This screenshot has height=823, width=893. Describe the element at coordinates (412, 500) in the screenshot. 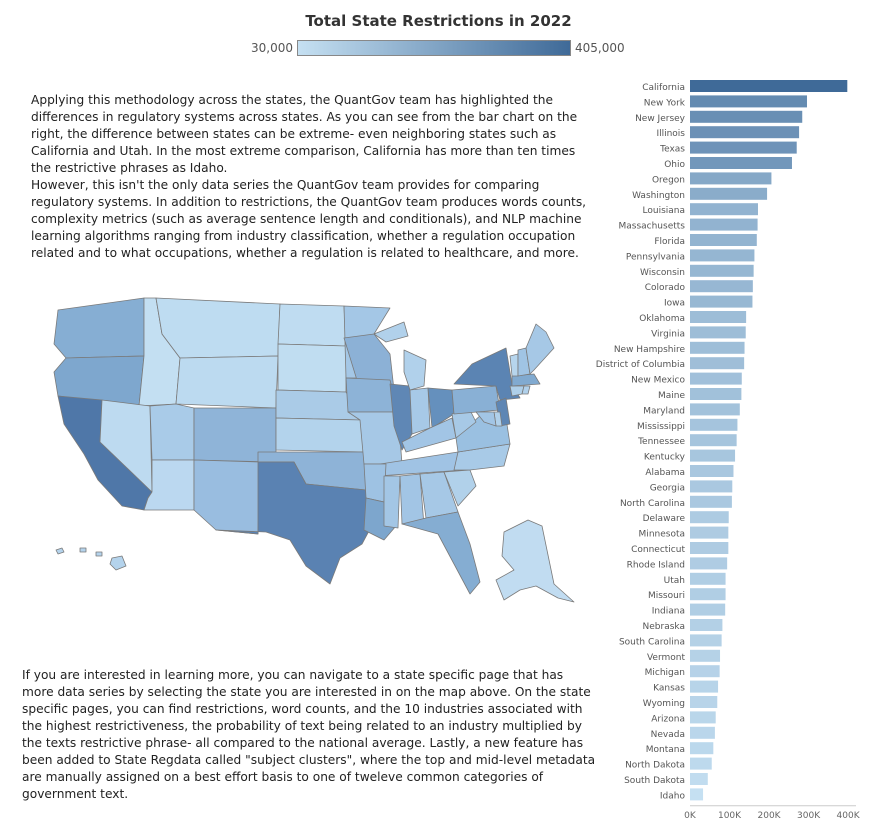

I see `map-state-alabama` at that location.